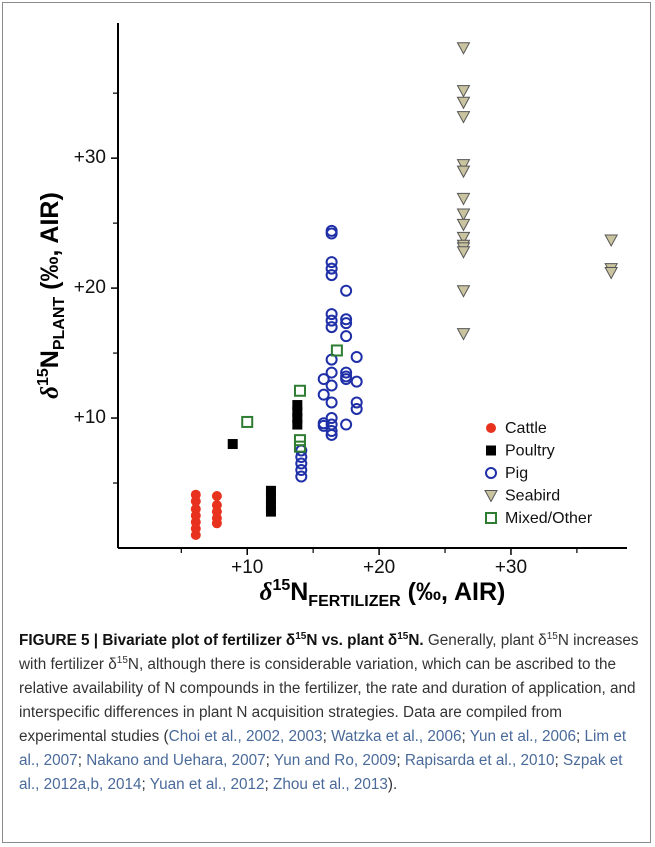  What do you see at coordinates (245, 736) in the screenshot?
I see `citation-link: Choi et al., 2002, 2003` at bounding box center [245, 736].